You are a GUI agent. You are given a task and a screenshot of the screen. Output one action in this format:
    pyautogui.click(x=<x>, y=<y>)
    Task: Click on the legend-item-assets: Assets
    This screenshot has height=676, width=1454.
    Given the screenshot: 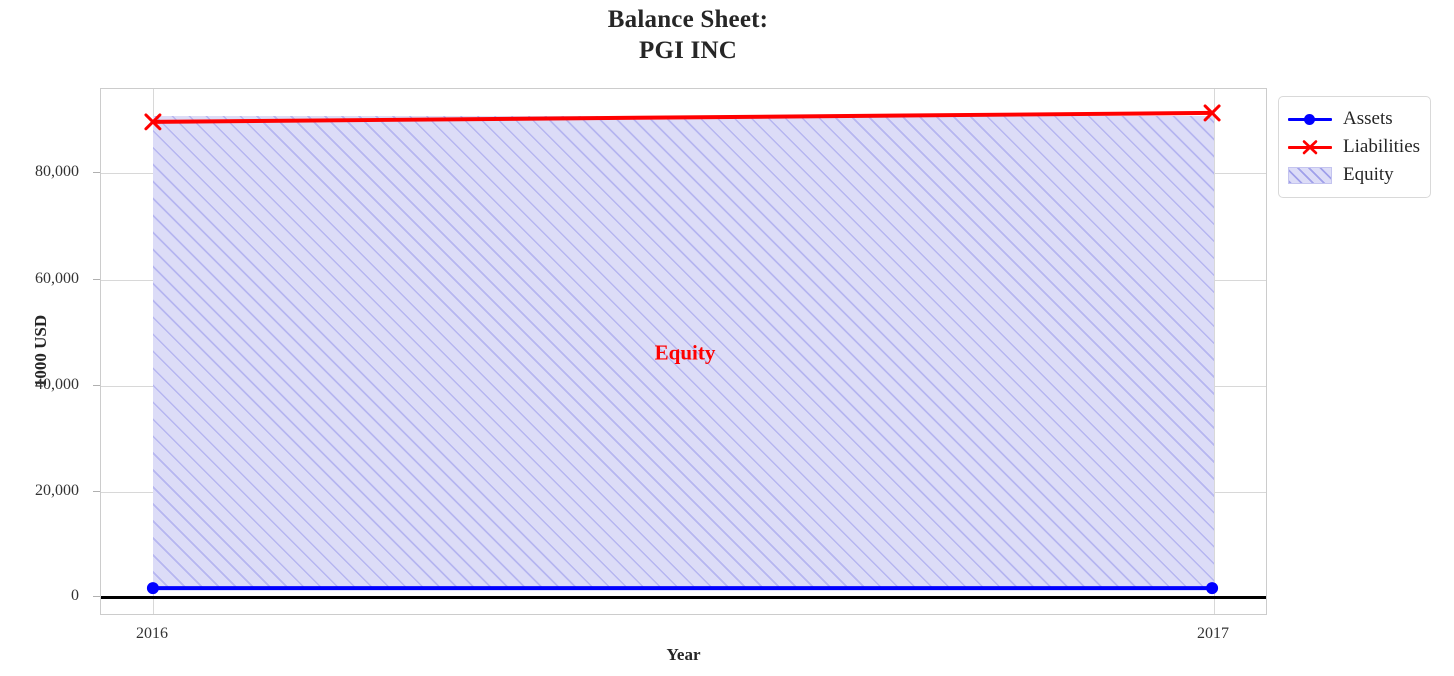 What is the action you would take?
    pyautogui.click(x=1353, y=119)
    